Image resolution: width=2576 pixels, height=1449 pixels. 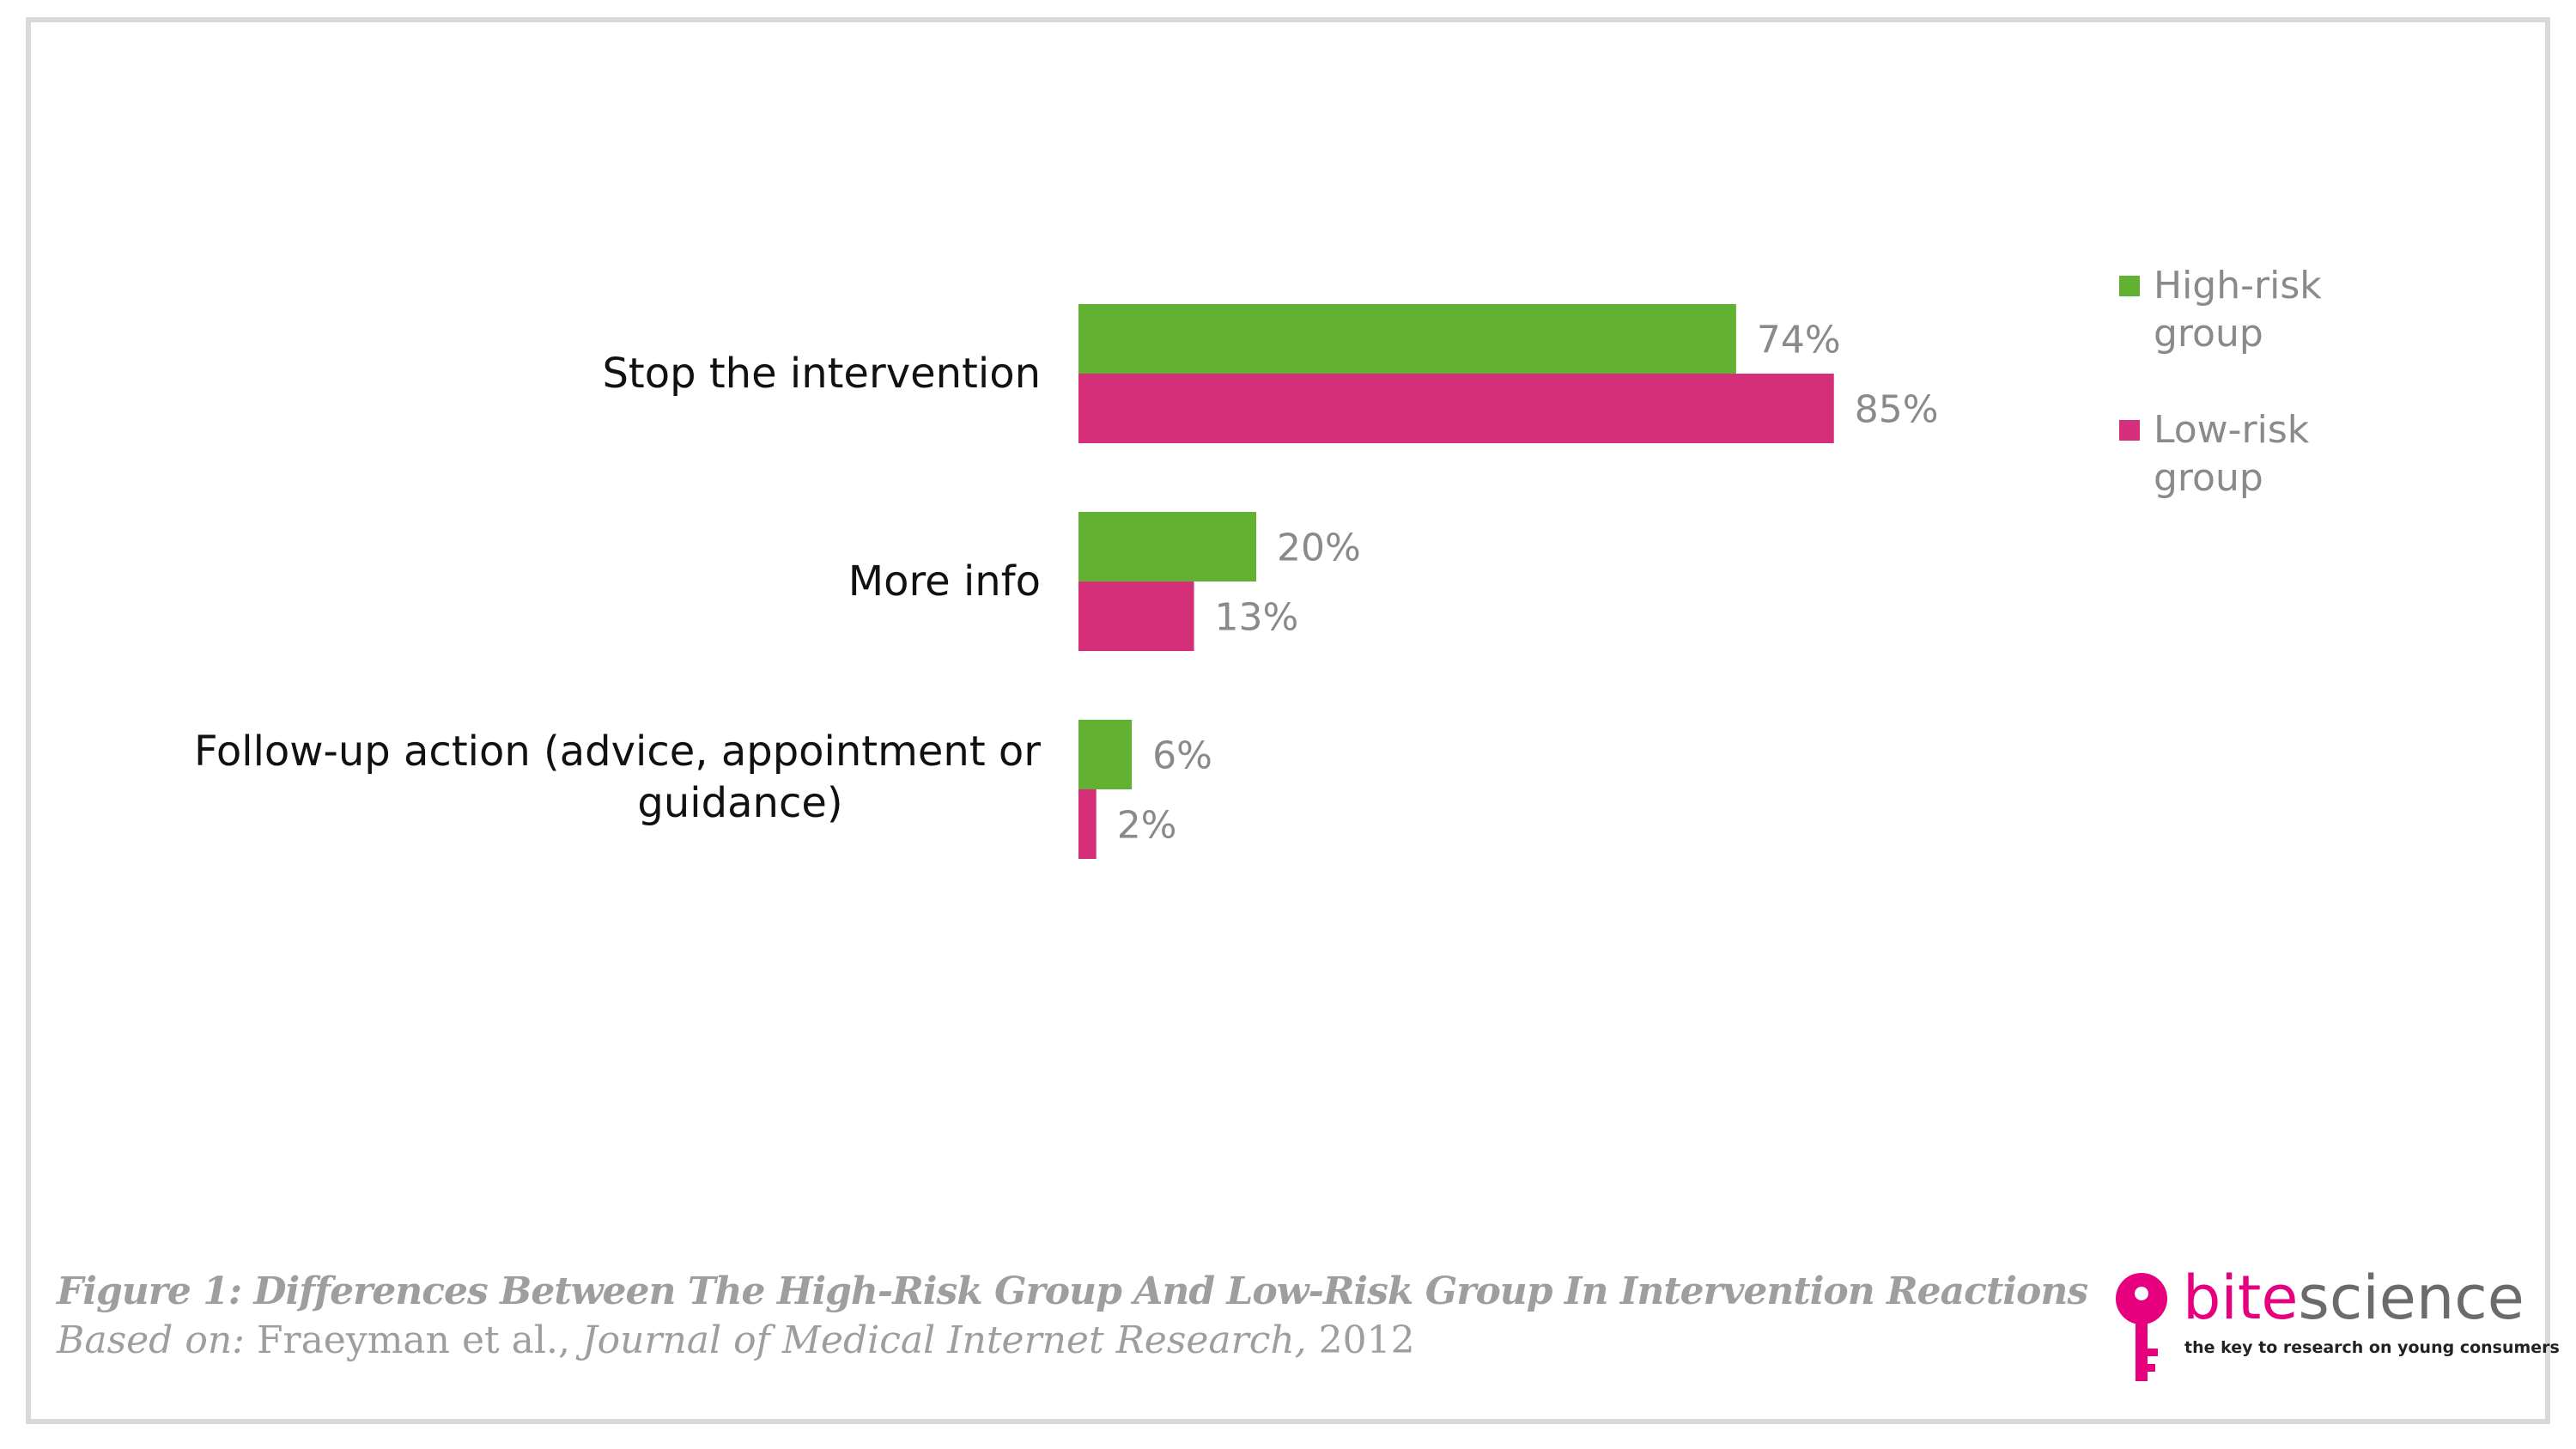 What do you see at coordinates (2372, 1347) in the screenshot?
I see `brand-tagline: the key to research on young consumers` at bounding box center [2372, 1347].